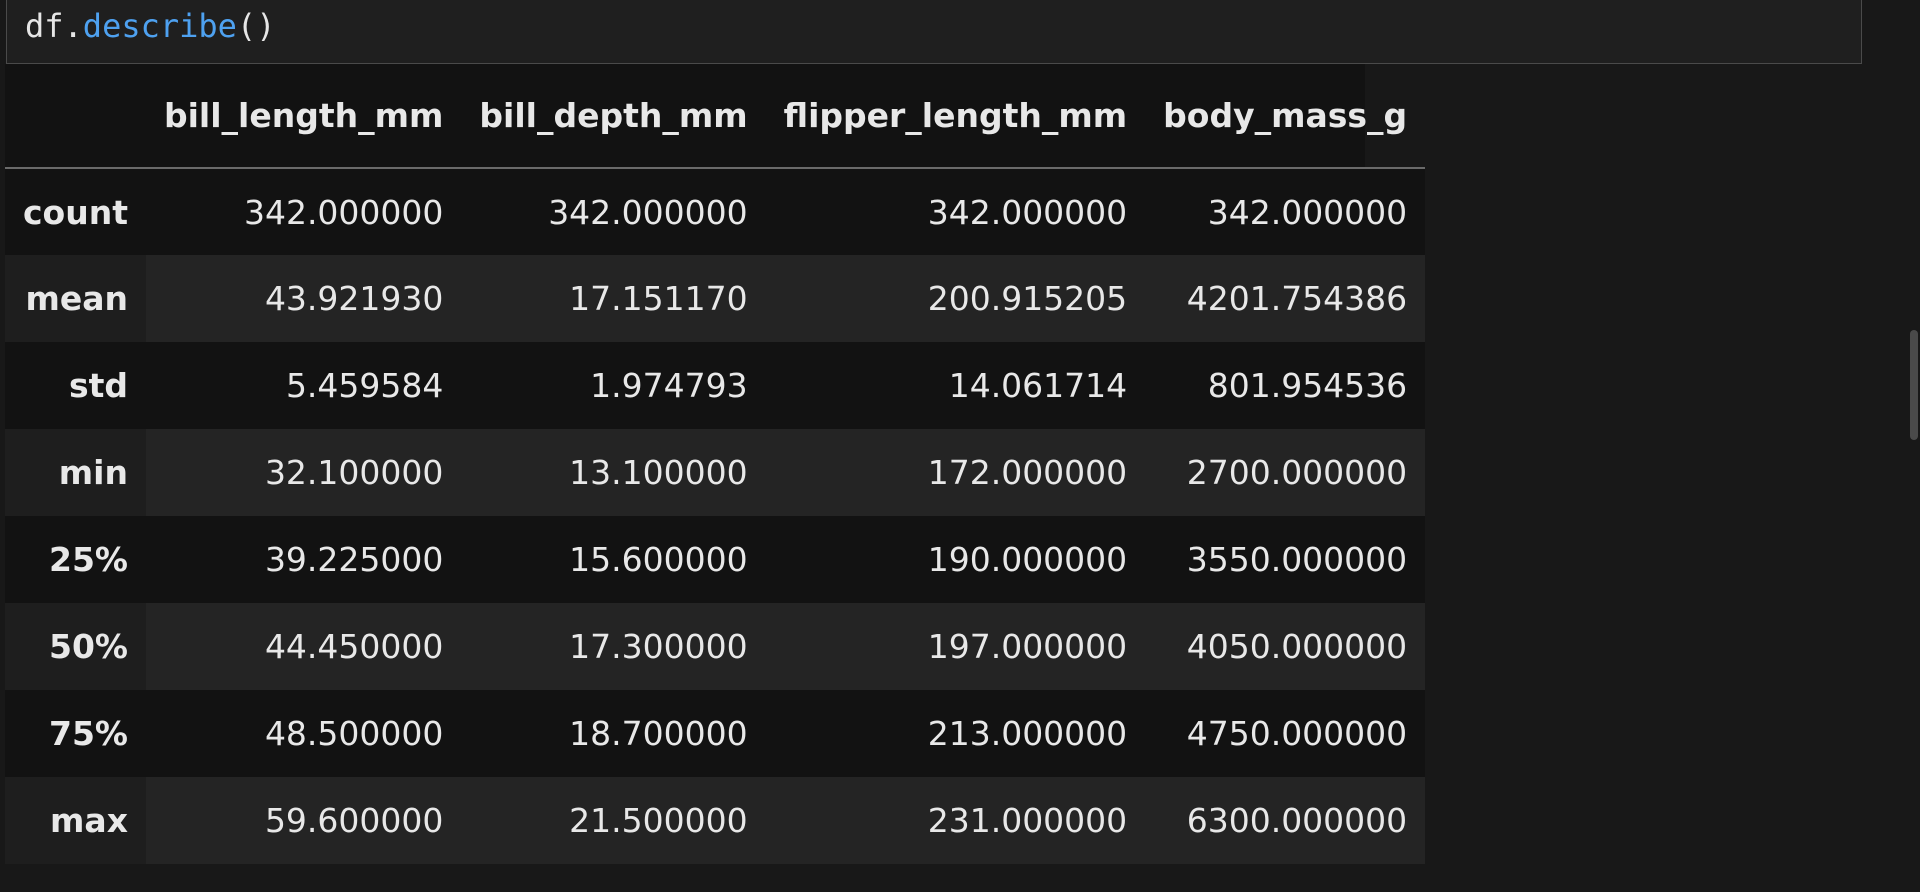 This screenshot has width=1920, height=892. I want to click on header-bill-depth: bill_depth_mm, so click(613, 116).